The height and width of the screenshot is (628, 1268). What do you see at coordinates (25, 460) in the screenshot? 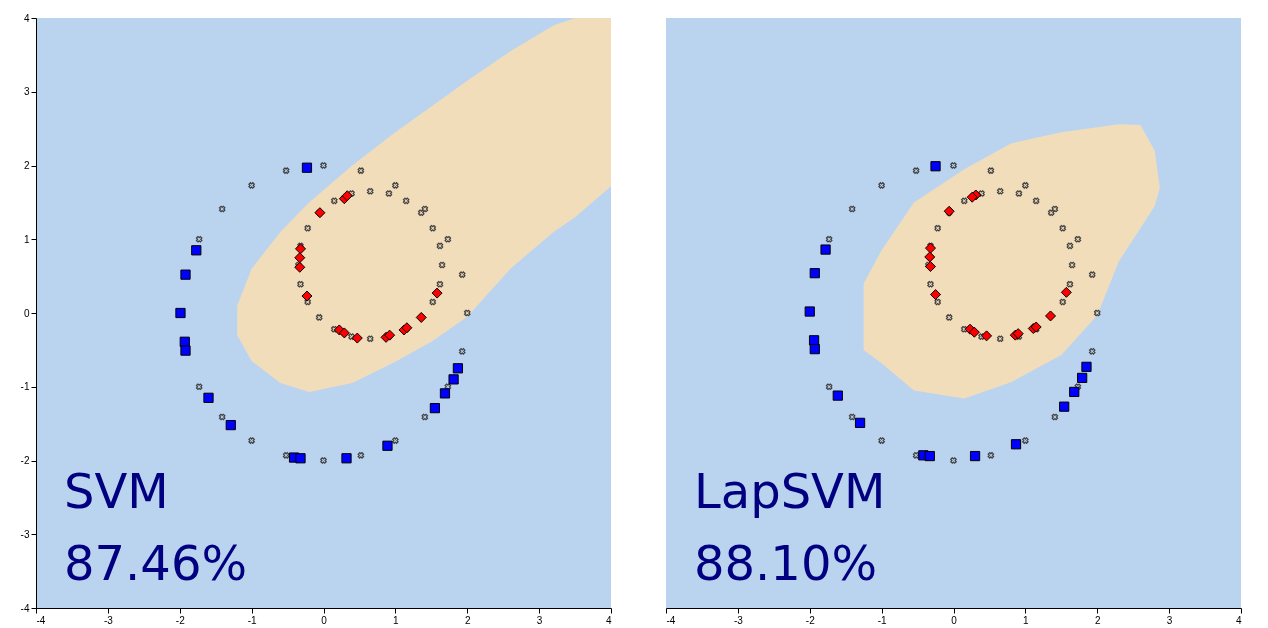
I see `y-tick-label: -2` at bounding box center [25, 460].